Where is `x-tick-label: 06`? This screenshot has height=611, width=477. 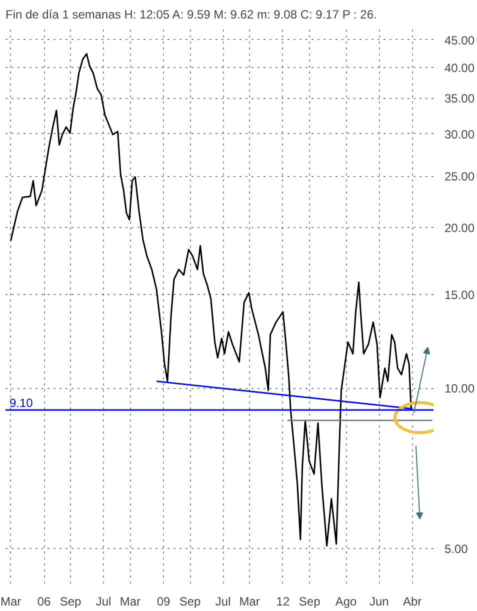
x-tick-label: 06 is located at coordinates (44, 601).